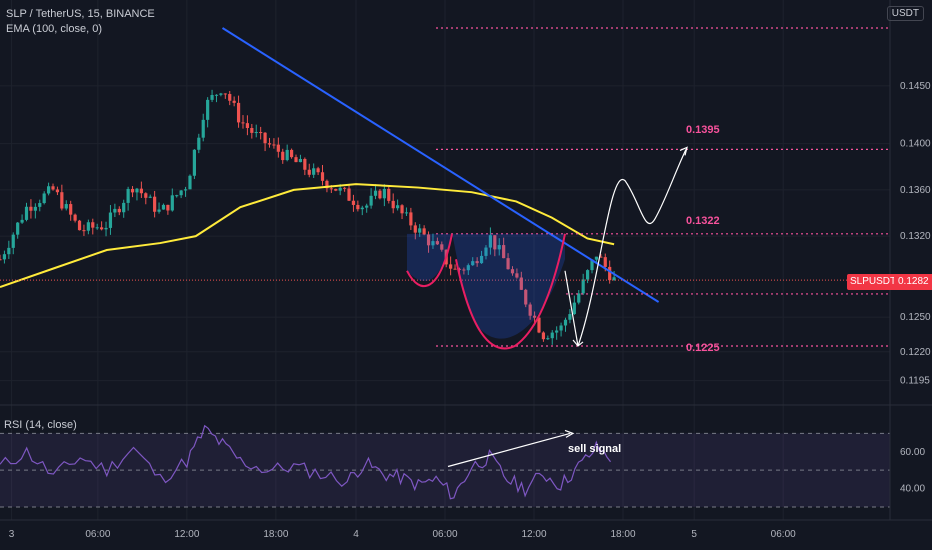 Image resolution: width=932 pixels, height=550 pixels. I want to click on rsi-tick-label: 60.00, so click(912, 452).